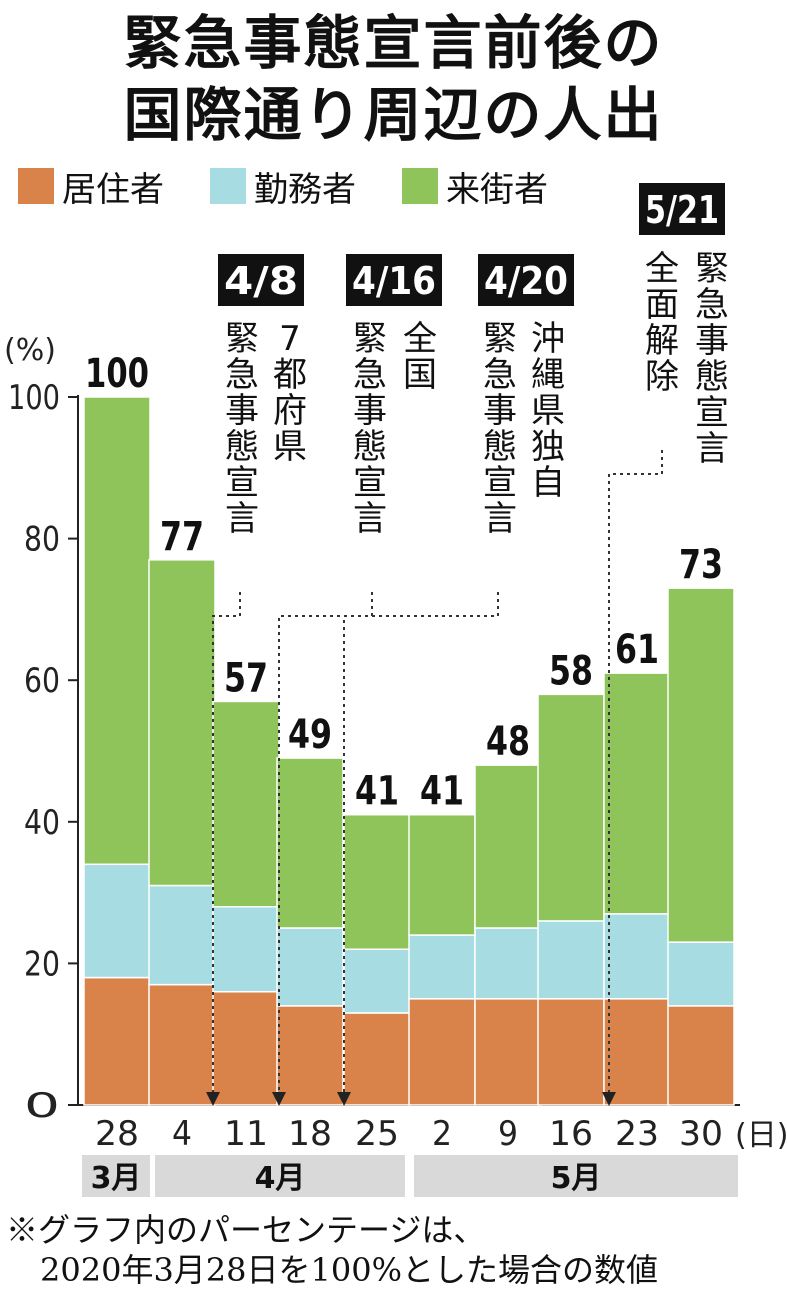  I want to click on x-tick-label-4: 25, so click(377, 1134).